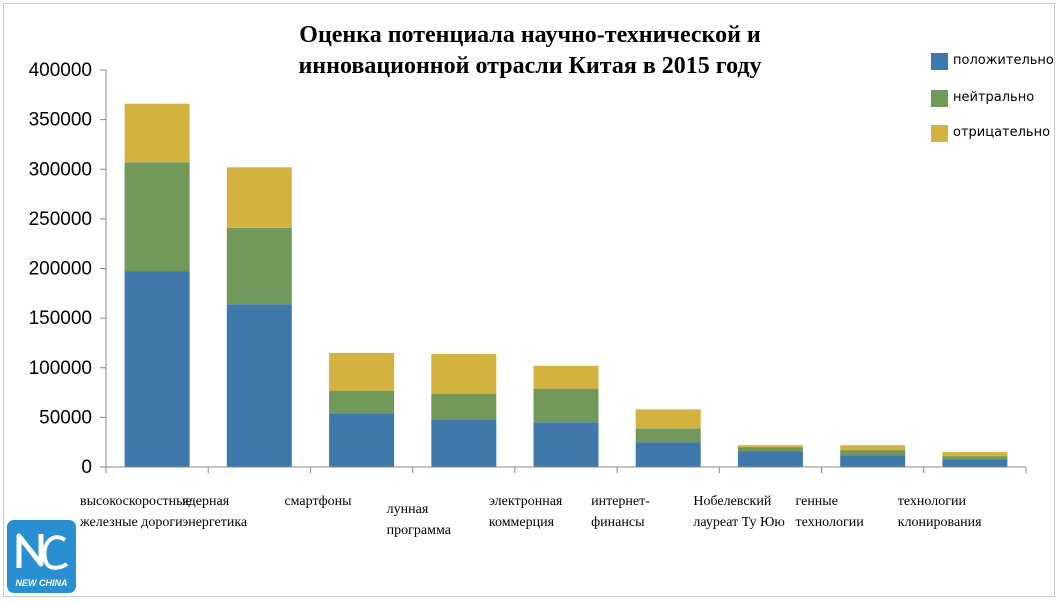 The height and width of the screenshot is (602, 1060). I want to click on x-tick-label-1-line-0: ядерная, so click(206, 501).